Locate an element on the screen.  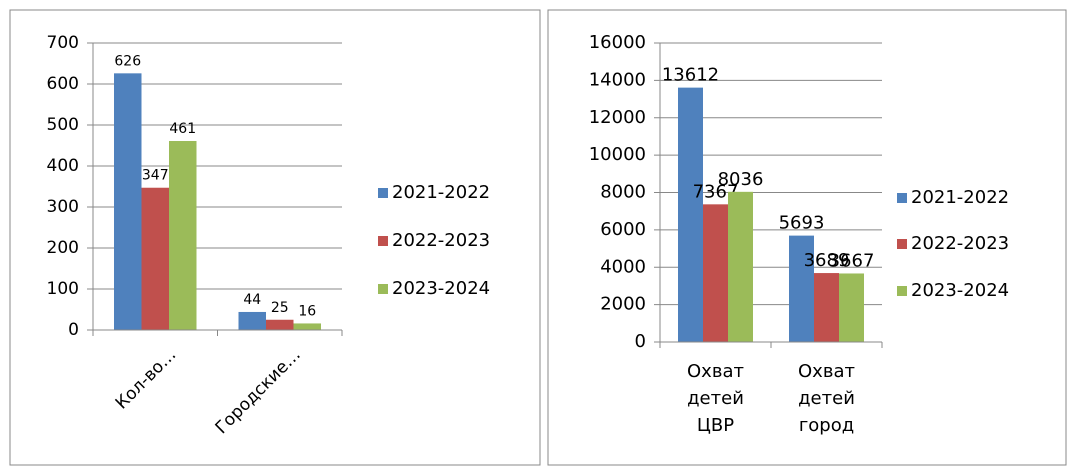
y-tick-label: 8000 is located at coordinates (623, 192).